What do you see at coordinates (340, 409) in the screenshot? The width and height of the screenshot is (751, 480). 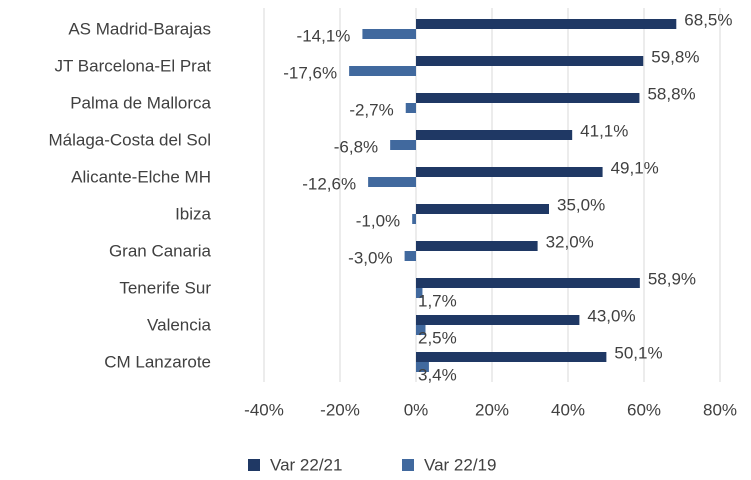 I see `x-tick-label: -20%` at bounding box center [340, 409].